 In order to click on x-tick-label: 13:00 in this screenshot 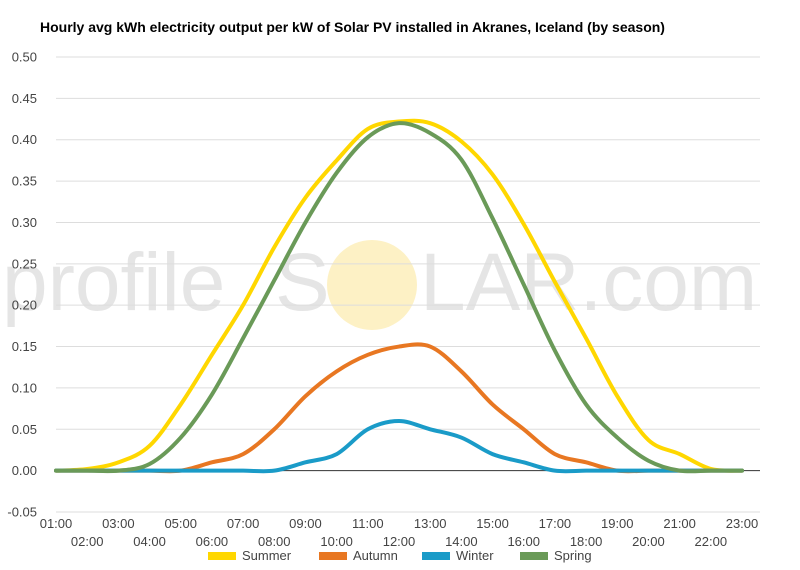, I will do `click(430, 523)`.